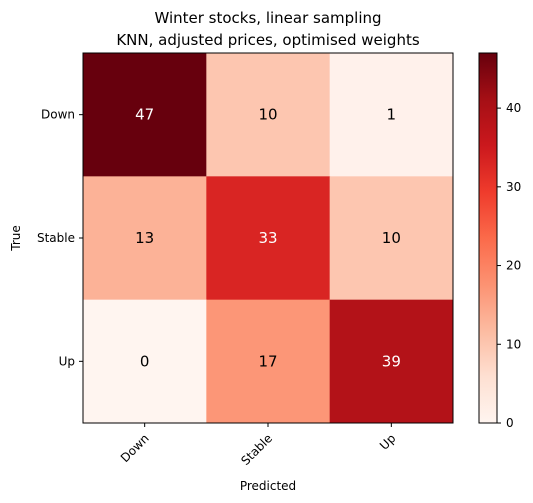 Image resolution: width=533 pixels, height=503 pixels. What do you see at coordinates (513, 108) in the screenshot?
I see `colorbar-tick-label: 40` at bounding box center [513, 108].